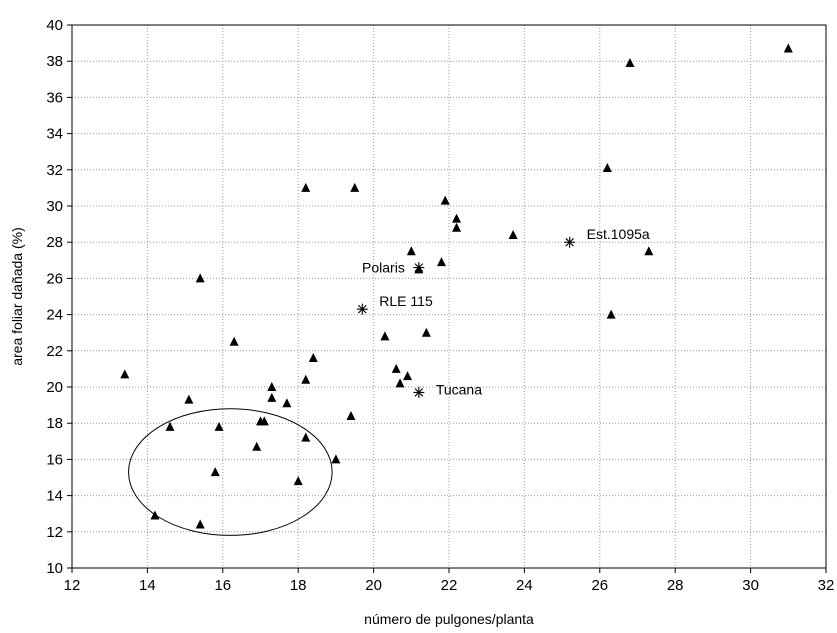 This screenshot has height=633, width=837. What do you see at coordinates (383, 268) in the screenshot?
I see `point-label: Polaris` at bounding box center [383, 268].